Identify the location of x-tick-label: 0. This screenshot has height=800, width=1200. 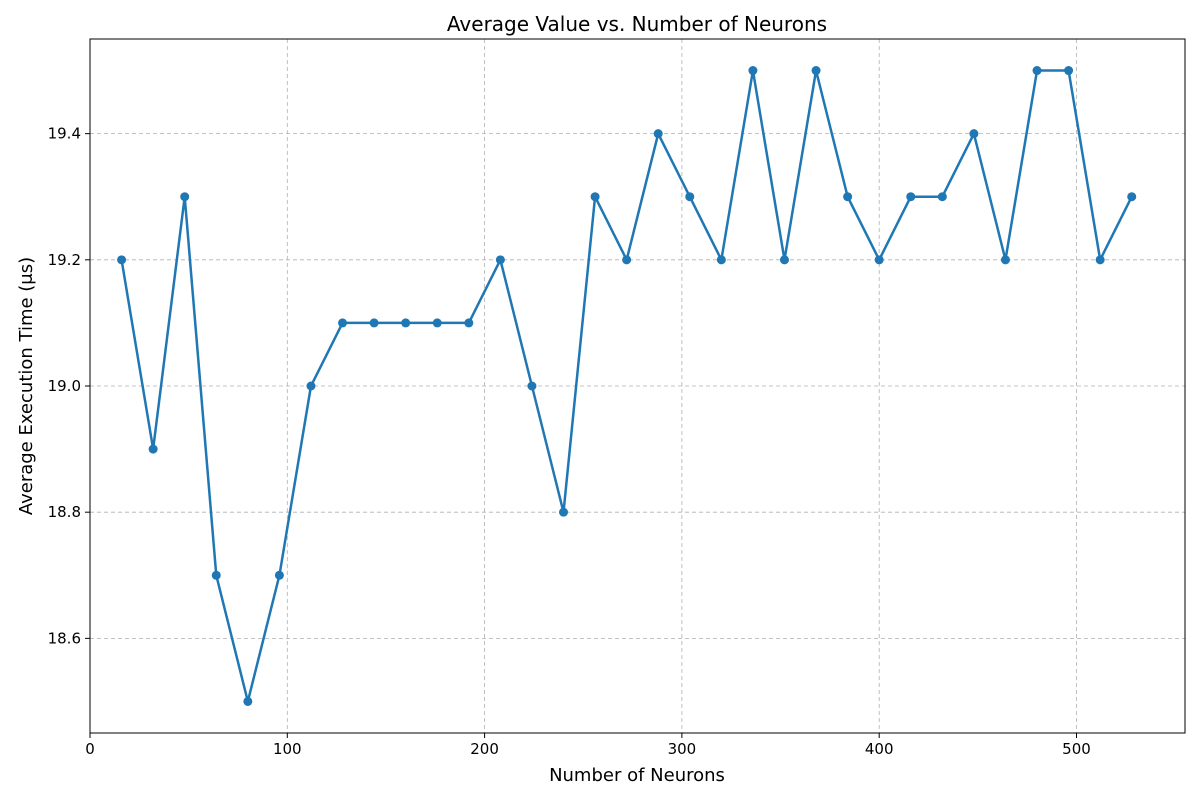
(90, 749).